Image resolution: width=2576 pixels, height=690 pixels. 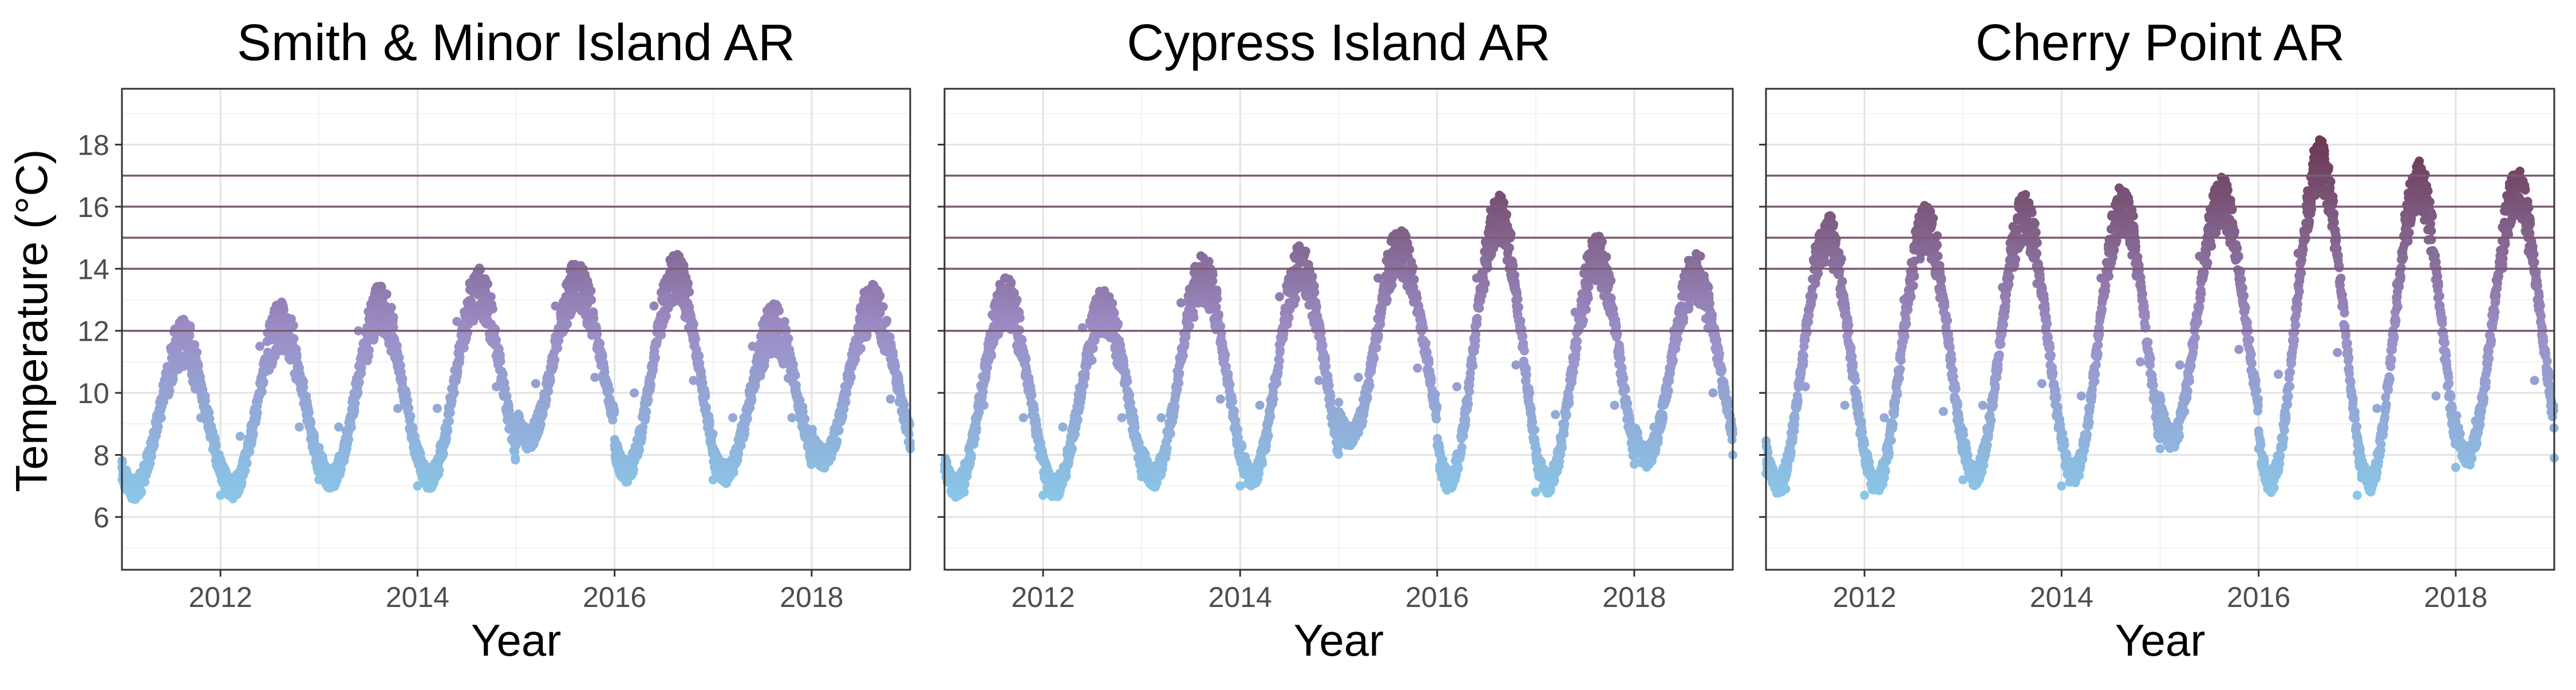 I want to click on x-tick-label: 2016, so click(x=614, y=597).